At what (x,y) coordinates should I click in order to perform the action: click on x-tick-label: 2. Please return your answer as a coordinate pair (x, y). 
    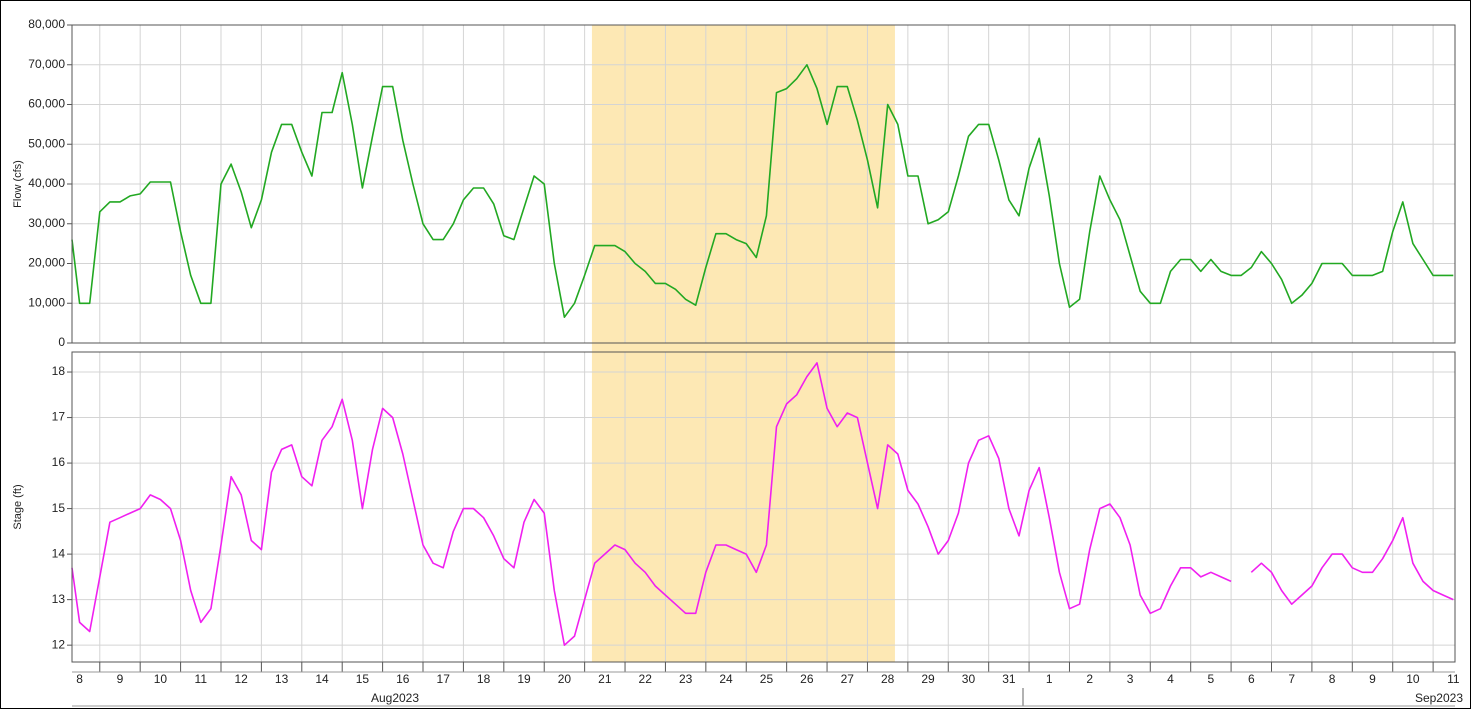
    Looking at the image, I should click on (1089, 679).